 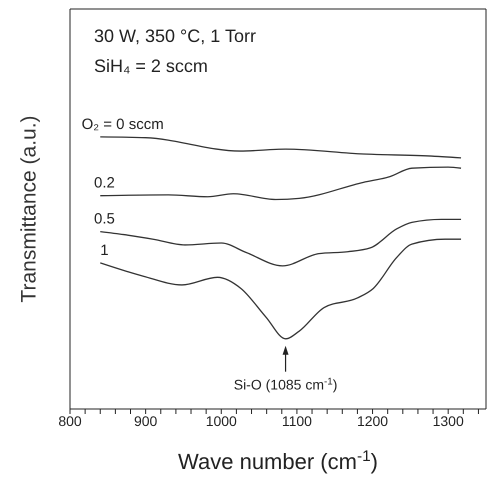 What do you see at coordinates (104, 219) in the screenshot?
I see `series-label: 0.5` at bounding box center [104, 219].